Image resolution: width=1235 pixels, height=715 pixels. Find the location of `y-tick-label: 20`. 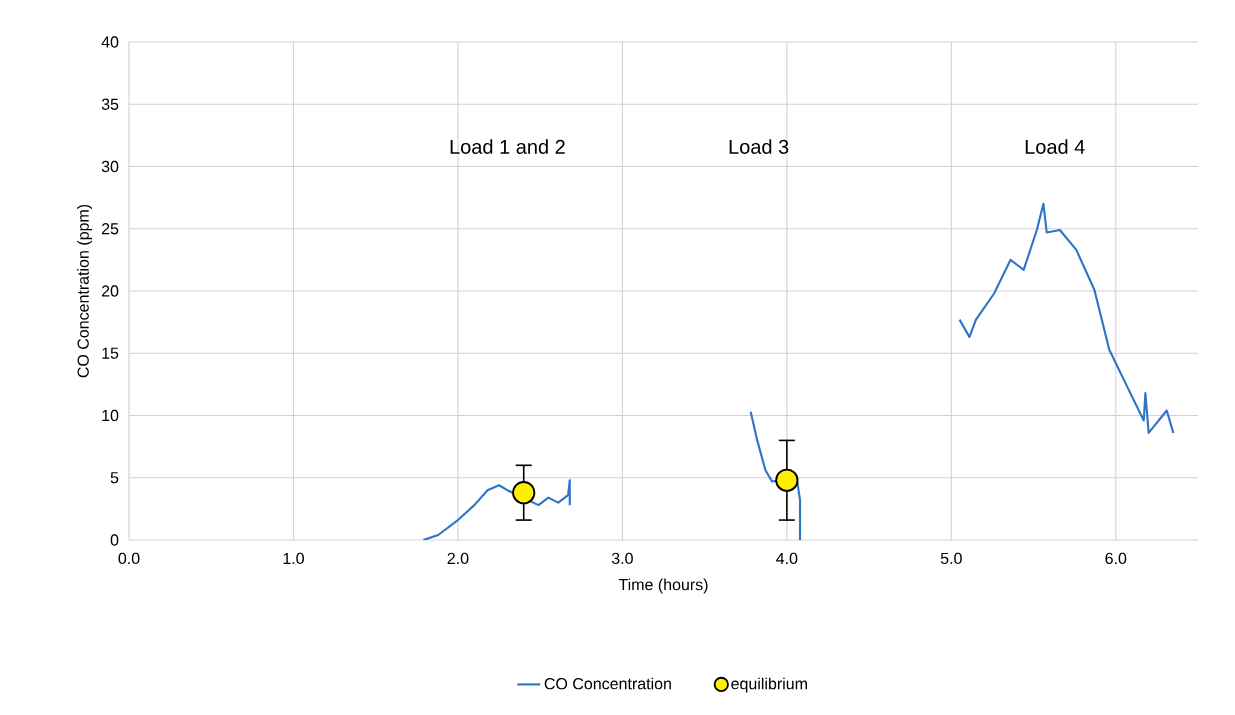

y-tick-label: 20 is located at coordinates (110, 291).